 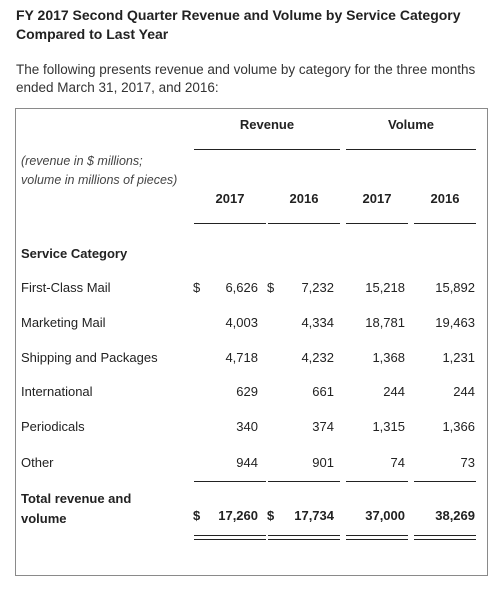 What do you see at coordinates (455, 287) in the screenshot?
I see `cell-vol-2016: 15,892` at bounding box center [455, 287].